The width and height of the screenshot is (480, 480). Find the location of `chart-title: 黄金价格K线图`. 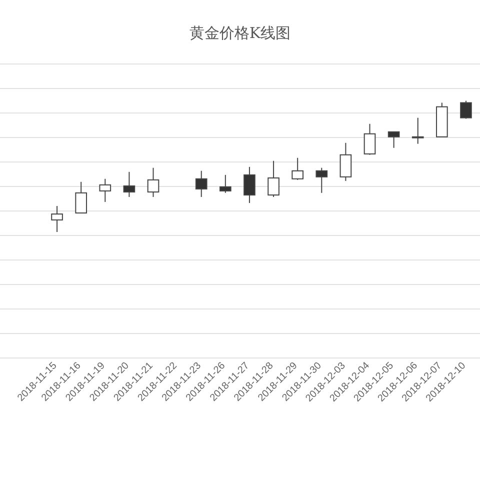

chart-title: 黄金价格K线图 is located at coordinates (240, 33).